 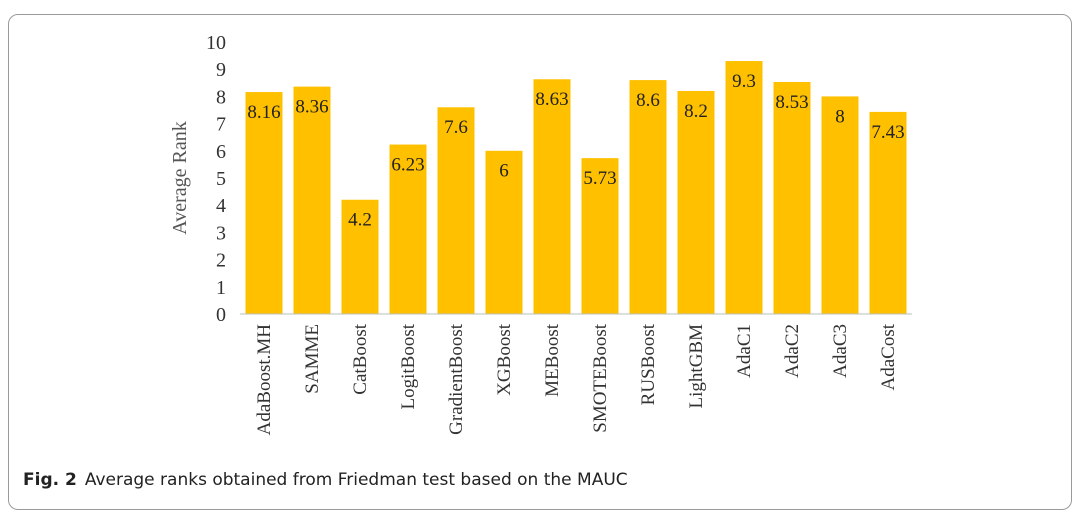 What do you see at coordinates (744, 81) in the screenshot?
I see `bar-data-label: 9.3` at bounding box center [744, 81].